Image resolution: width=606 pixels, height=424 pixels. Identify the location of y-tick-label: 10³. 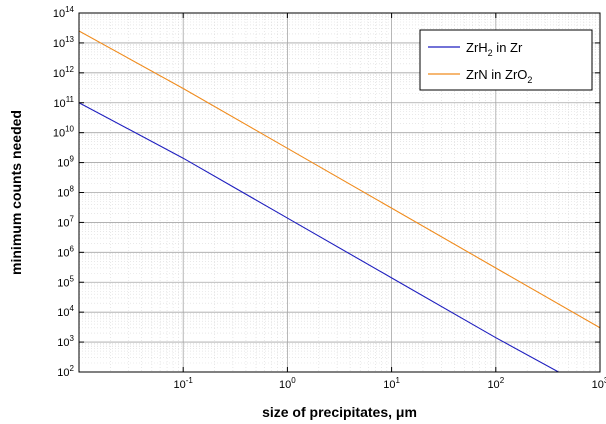
(65, 341).